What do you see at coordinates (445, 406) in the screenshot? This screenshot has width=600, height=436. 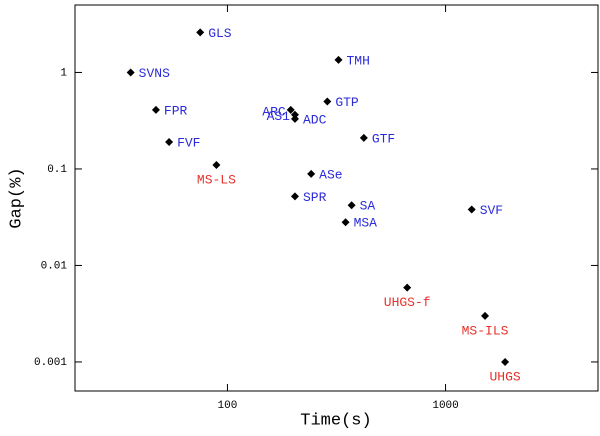 I see `x-tick-label: 1000` at bounding box center [445, 406].